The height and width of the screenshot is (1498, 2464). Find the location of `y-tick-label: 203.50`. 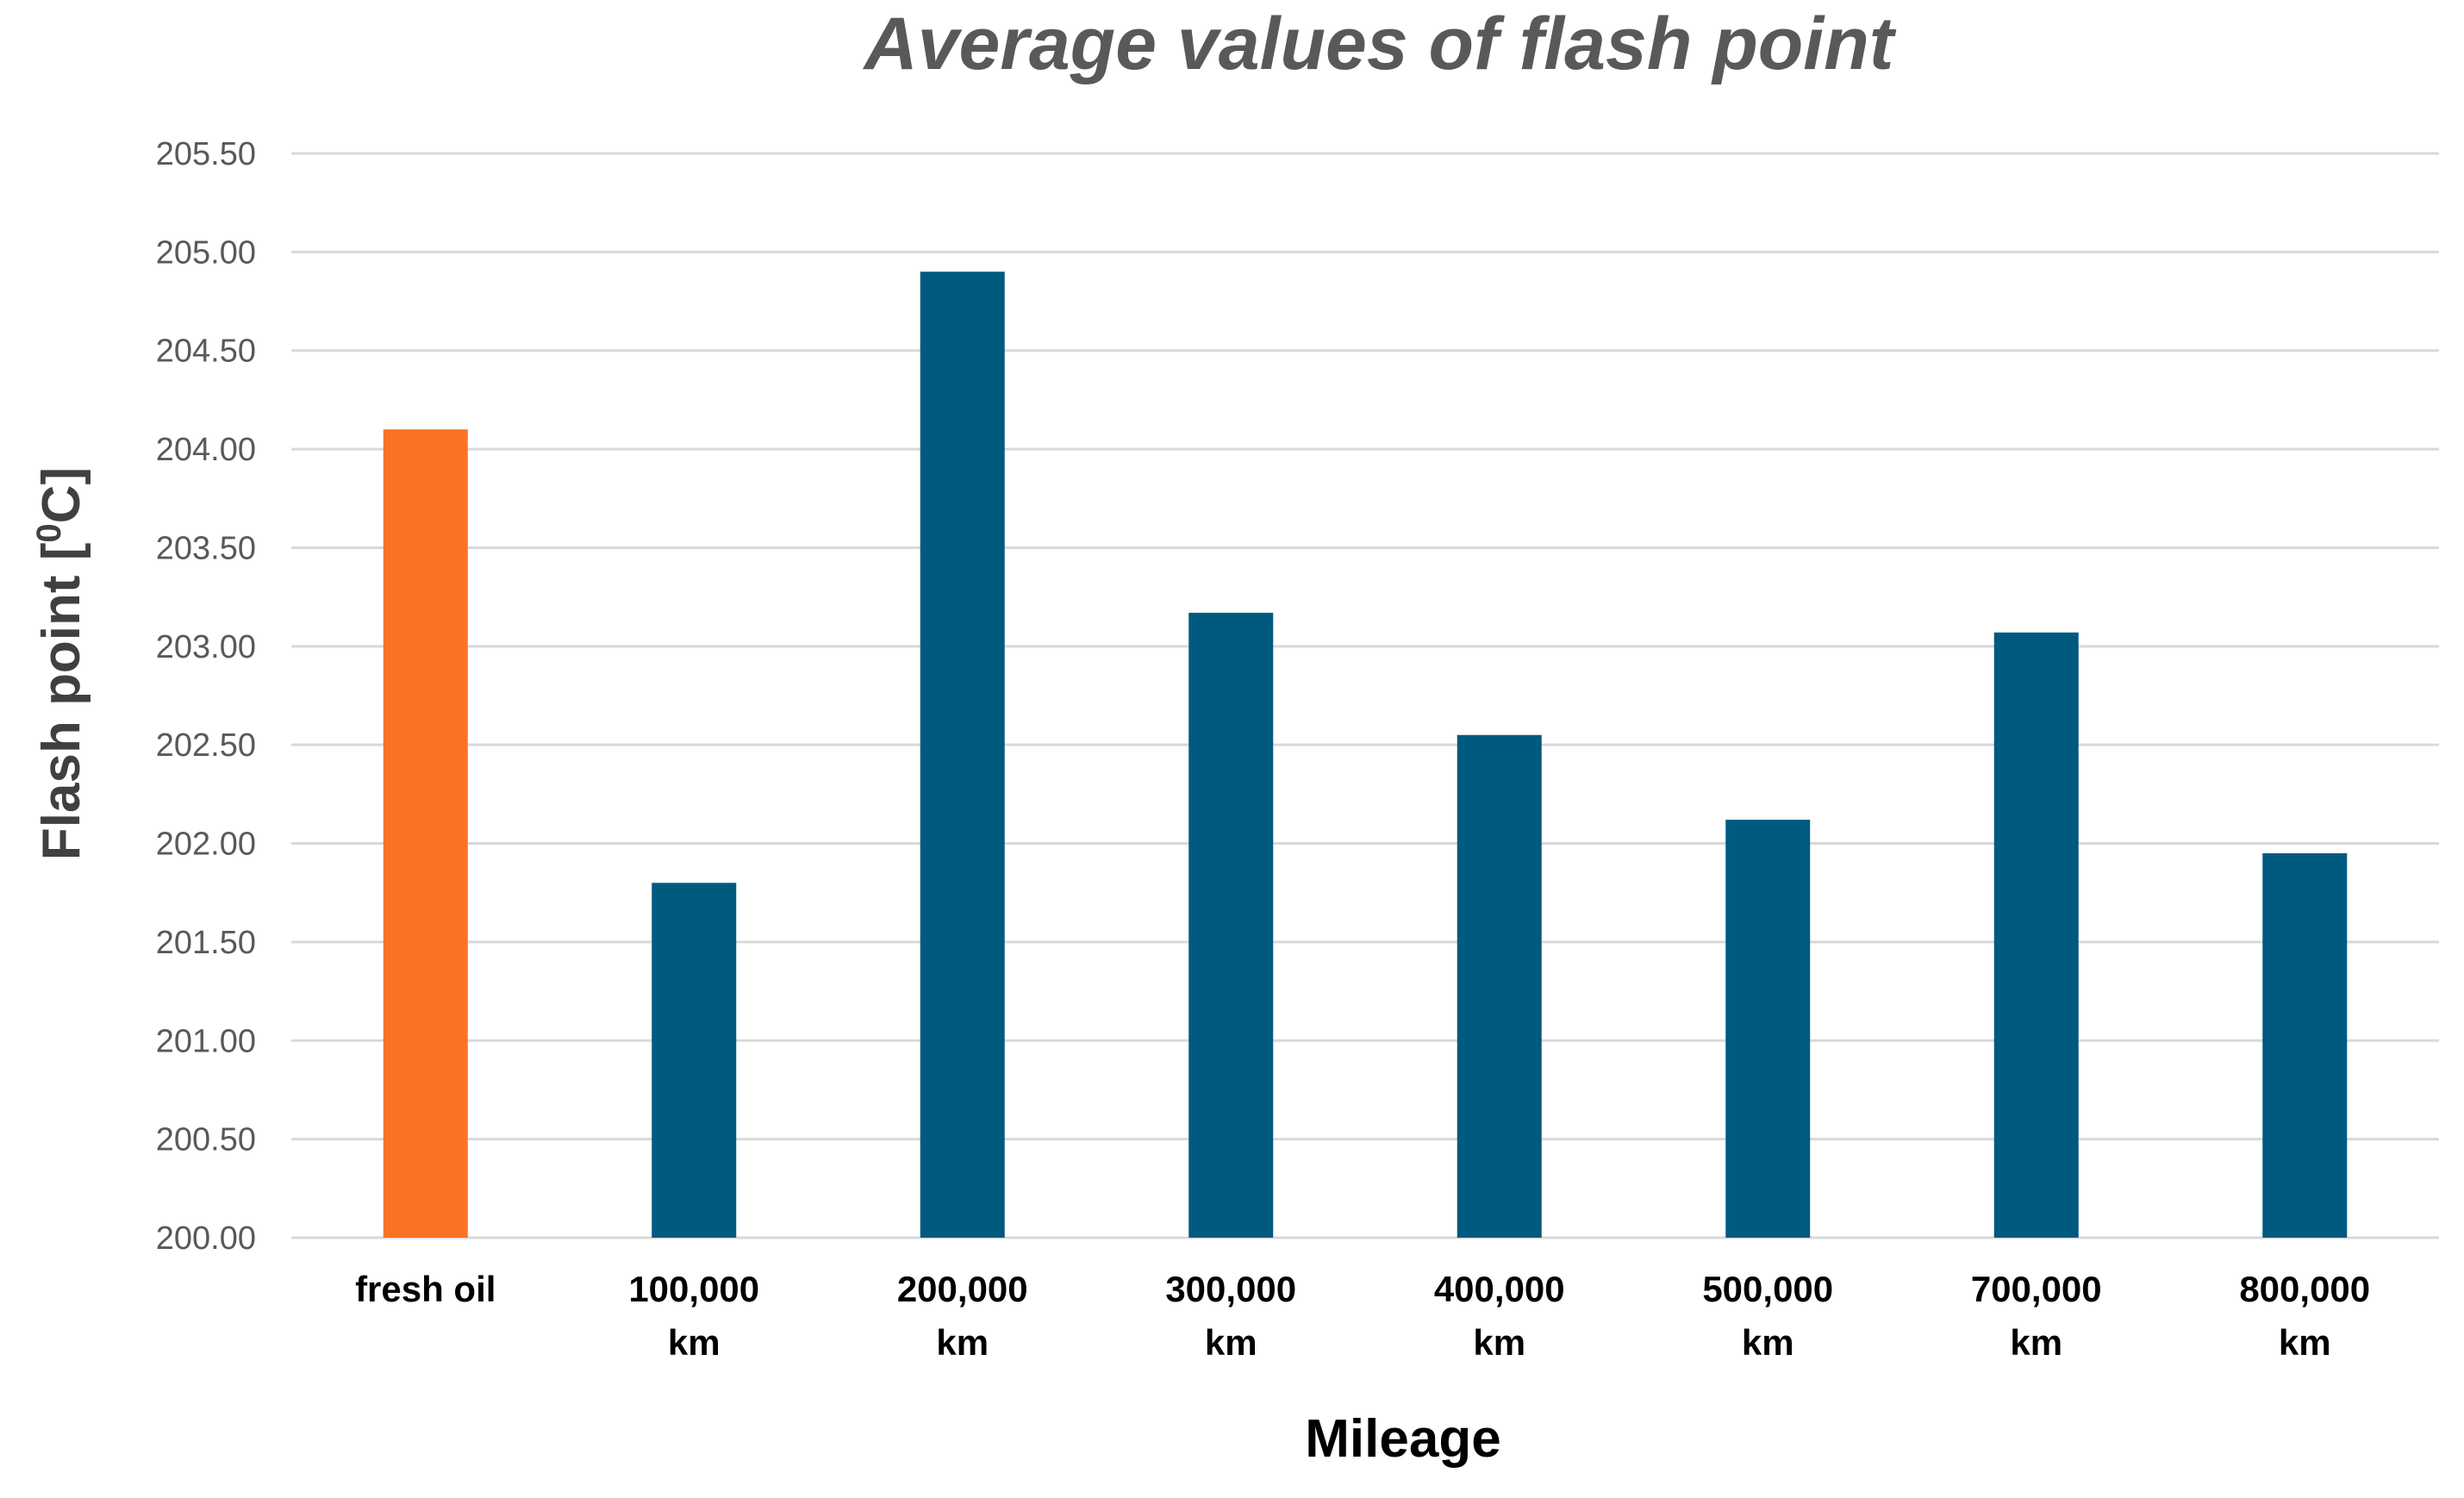

y-tick-label: 203.50 is located at coordinates (206, 548).